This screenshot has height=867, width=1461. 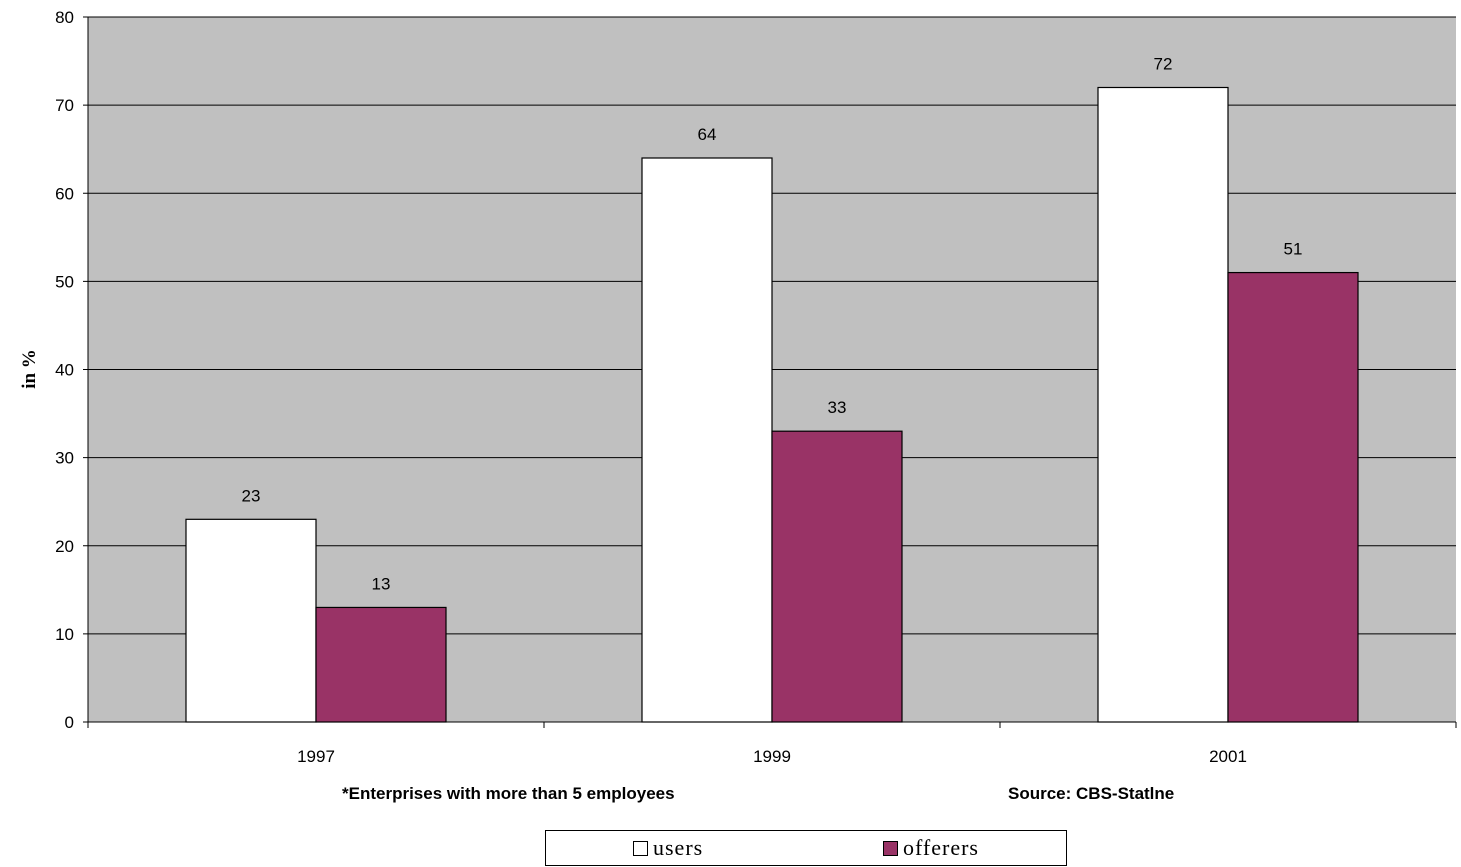 I want to click on y-axis-ticks: 0 10 20 30 40 50 60 70 80, so click(x=71, y=370).